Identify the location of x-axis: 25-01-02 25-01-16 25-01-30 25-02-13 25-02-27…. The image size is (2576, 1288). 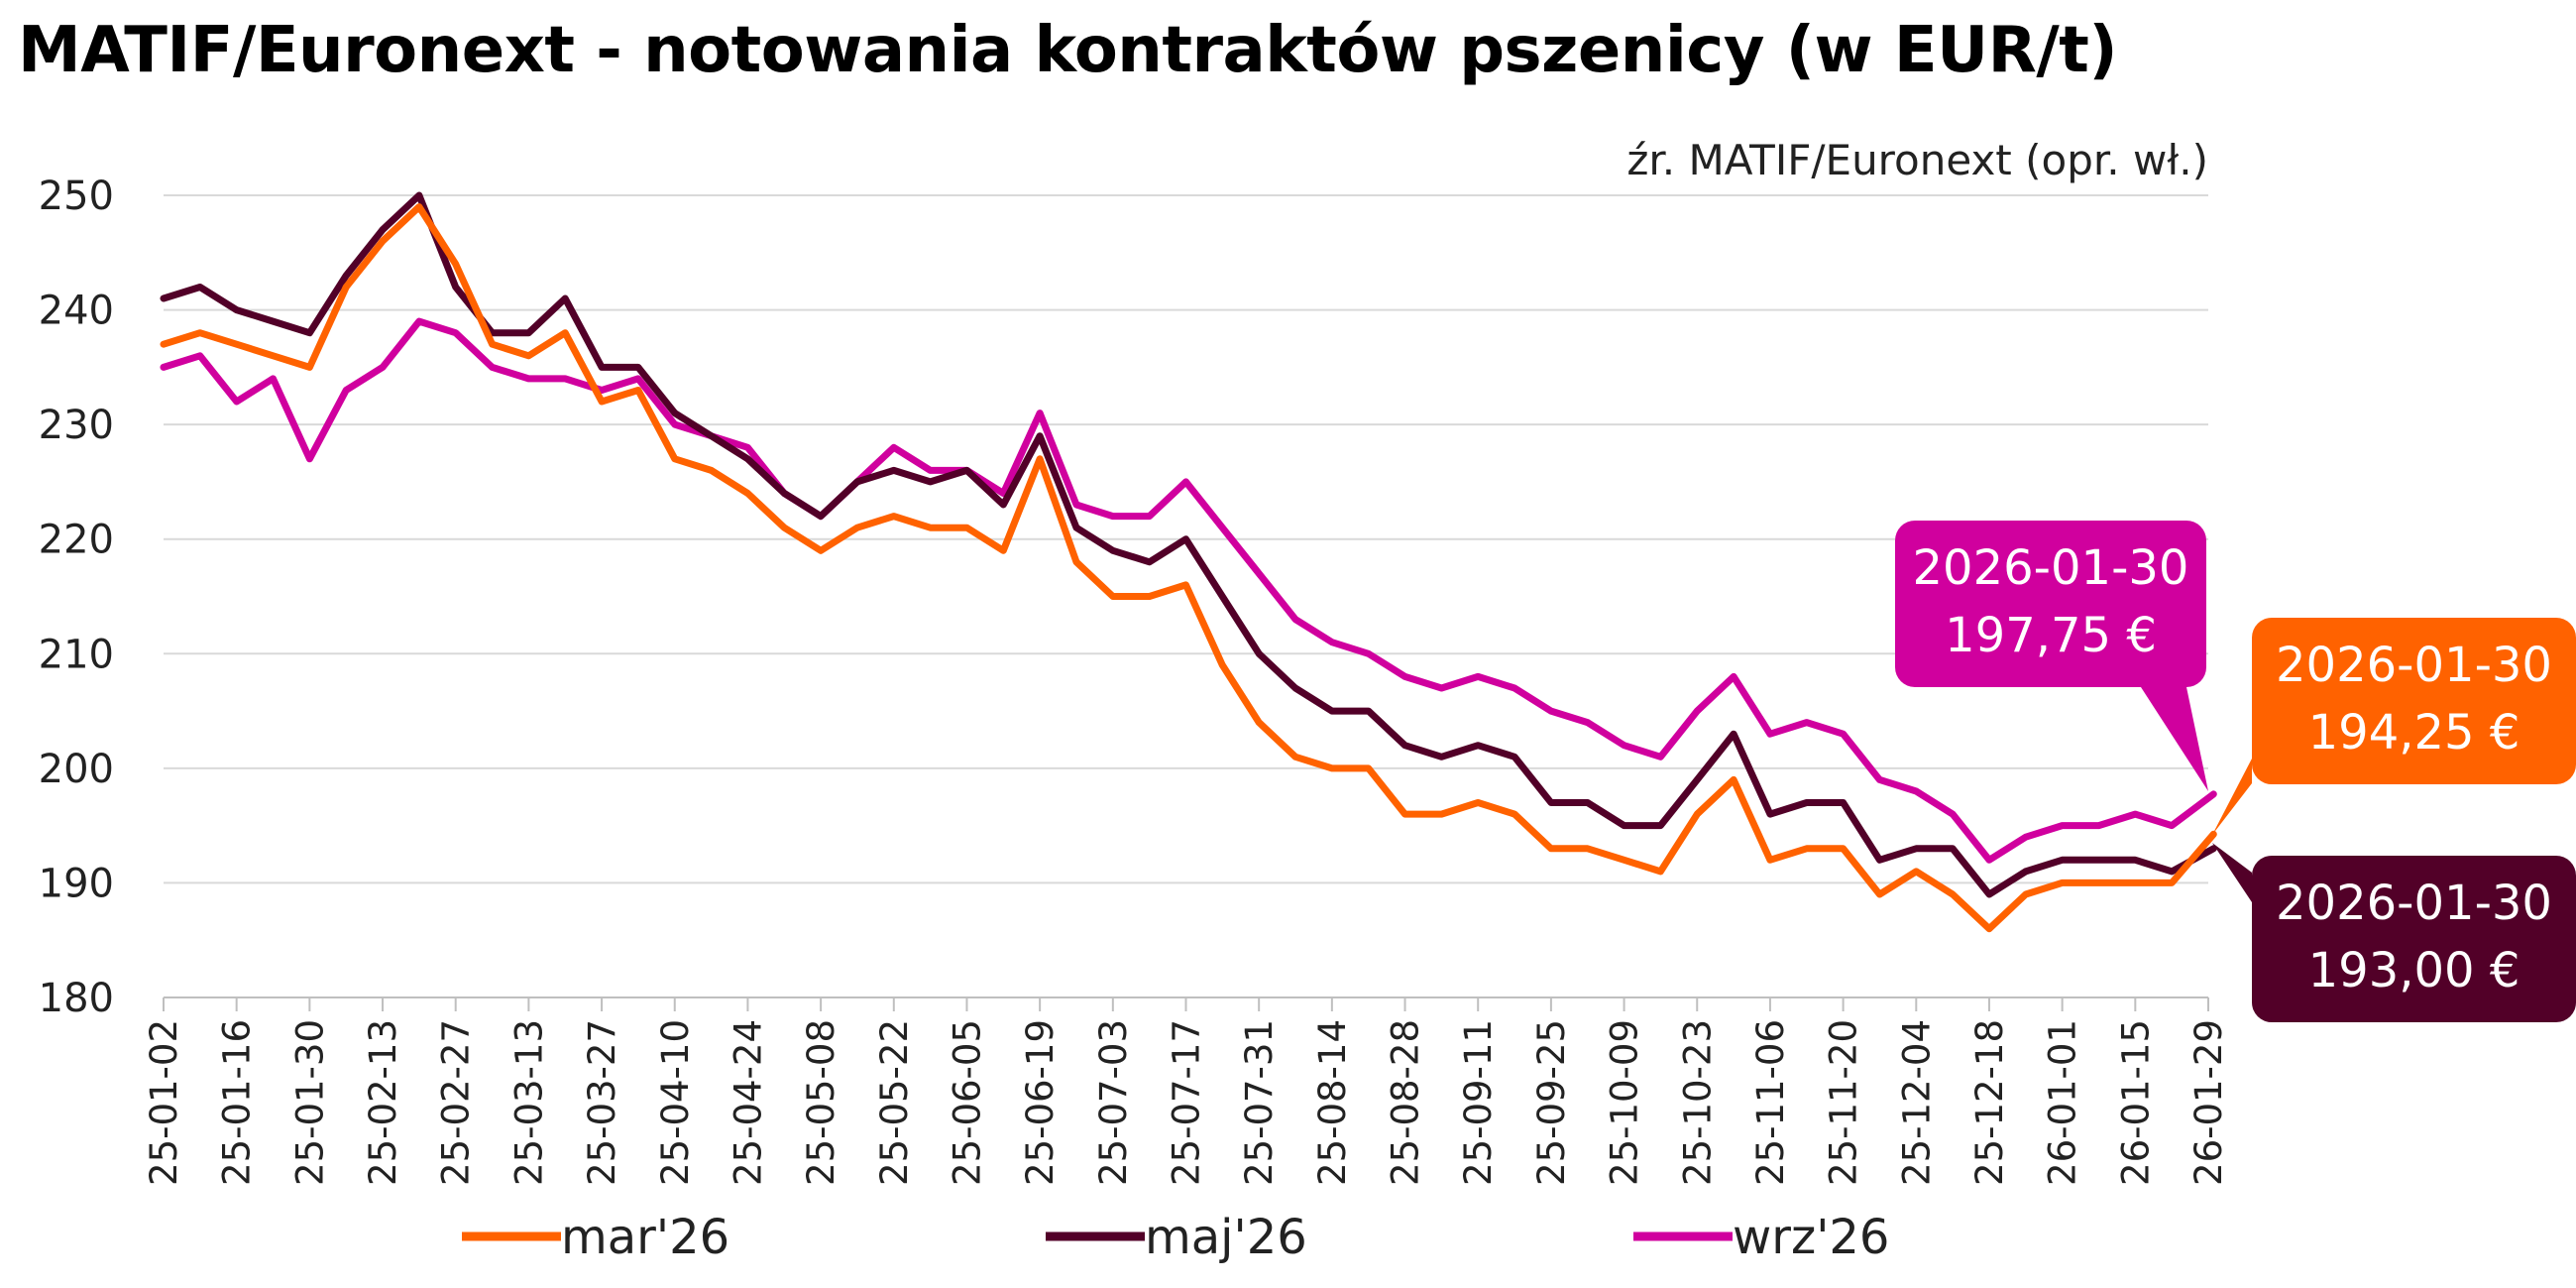
(1186, 1091).